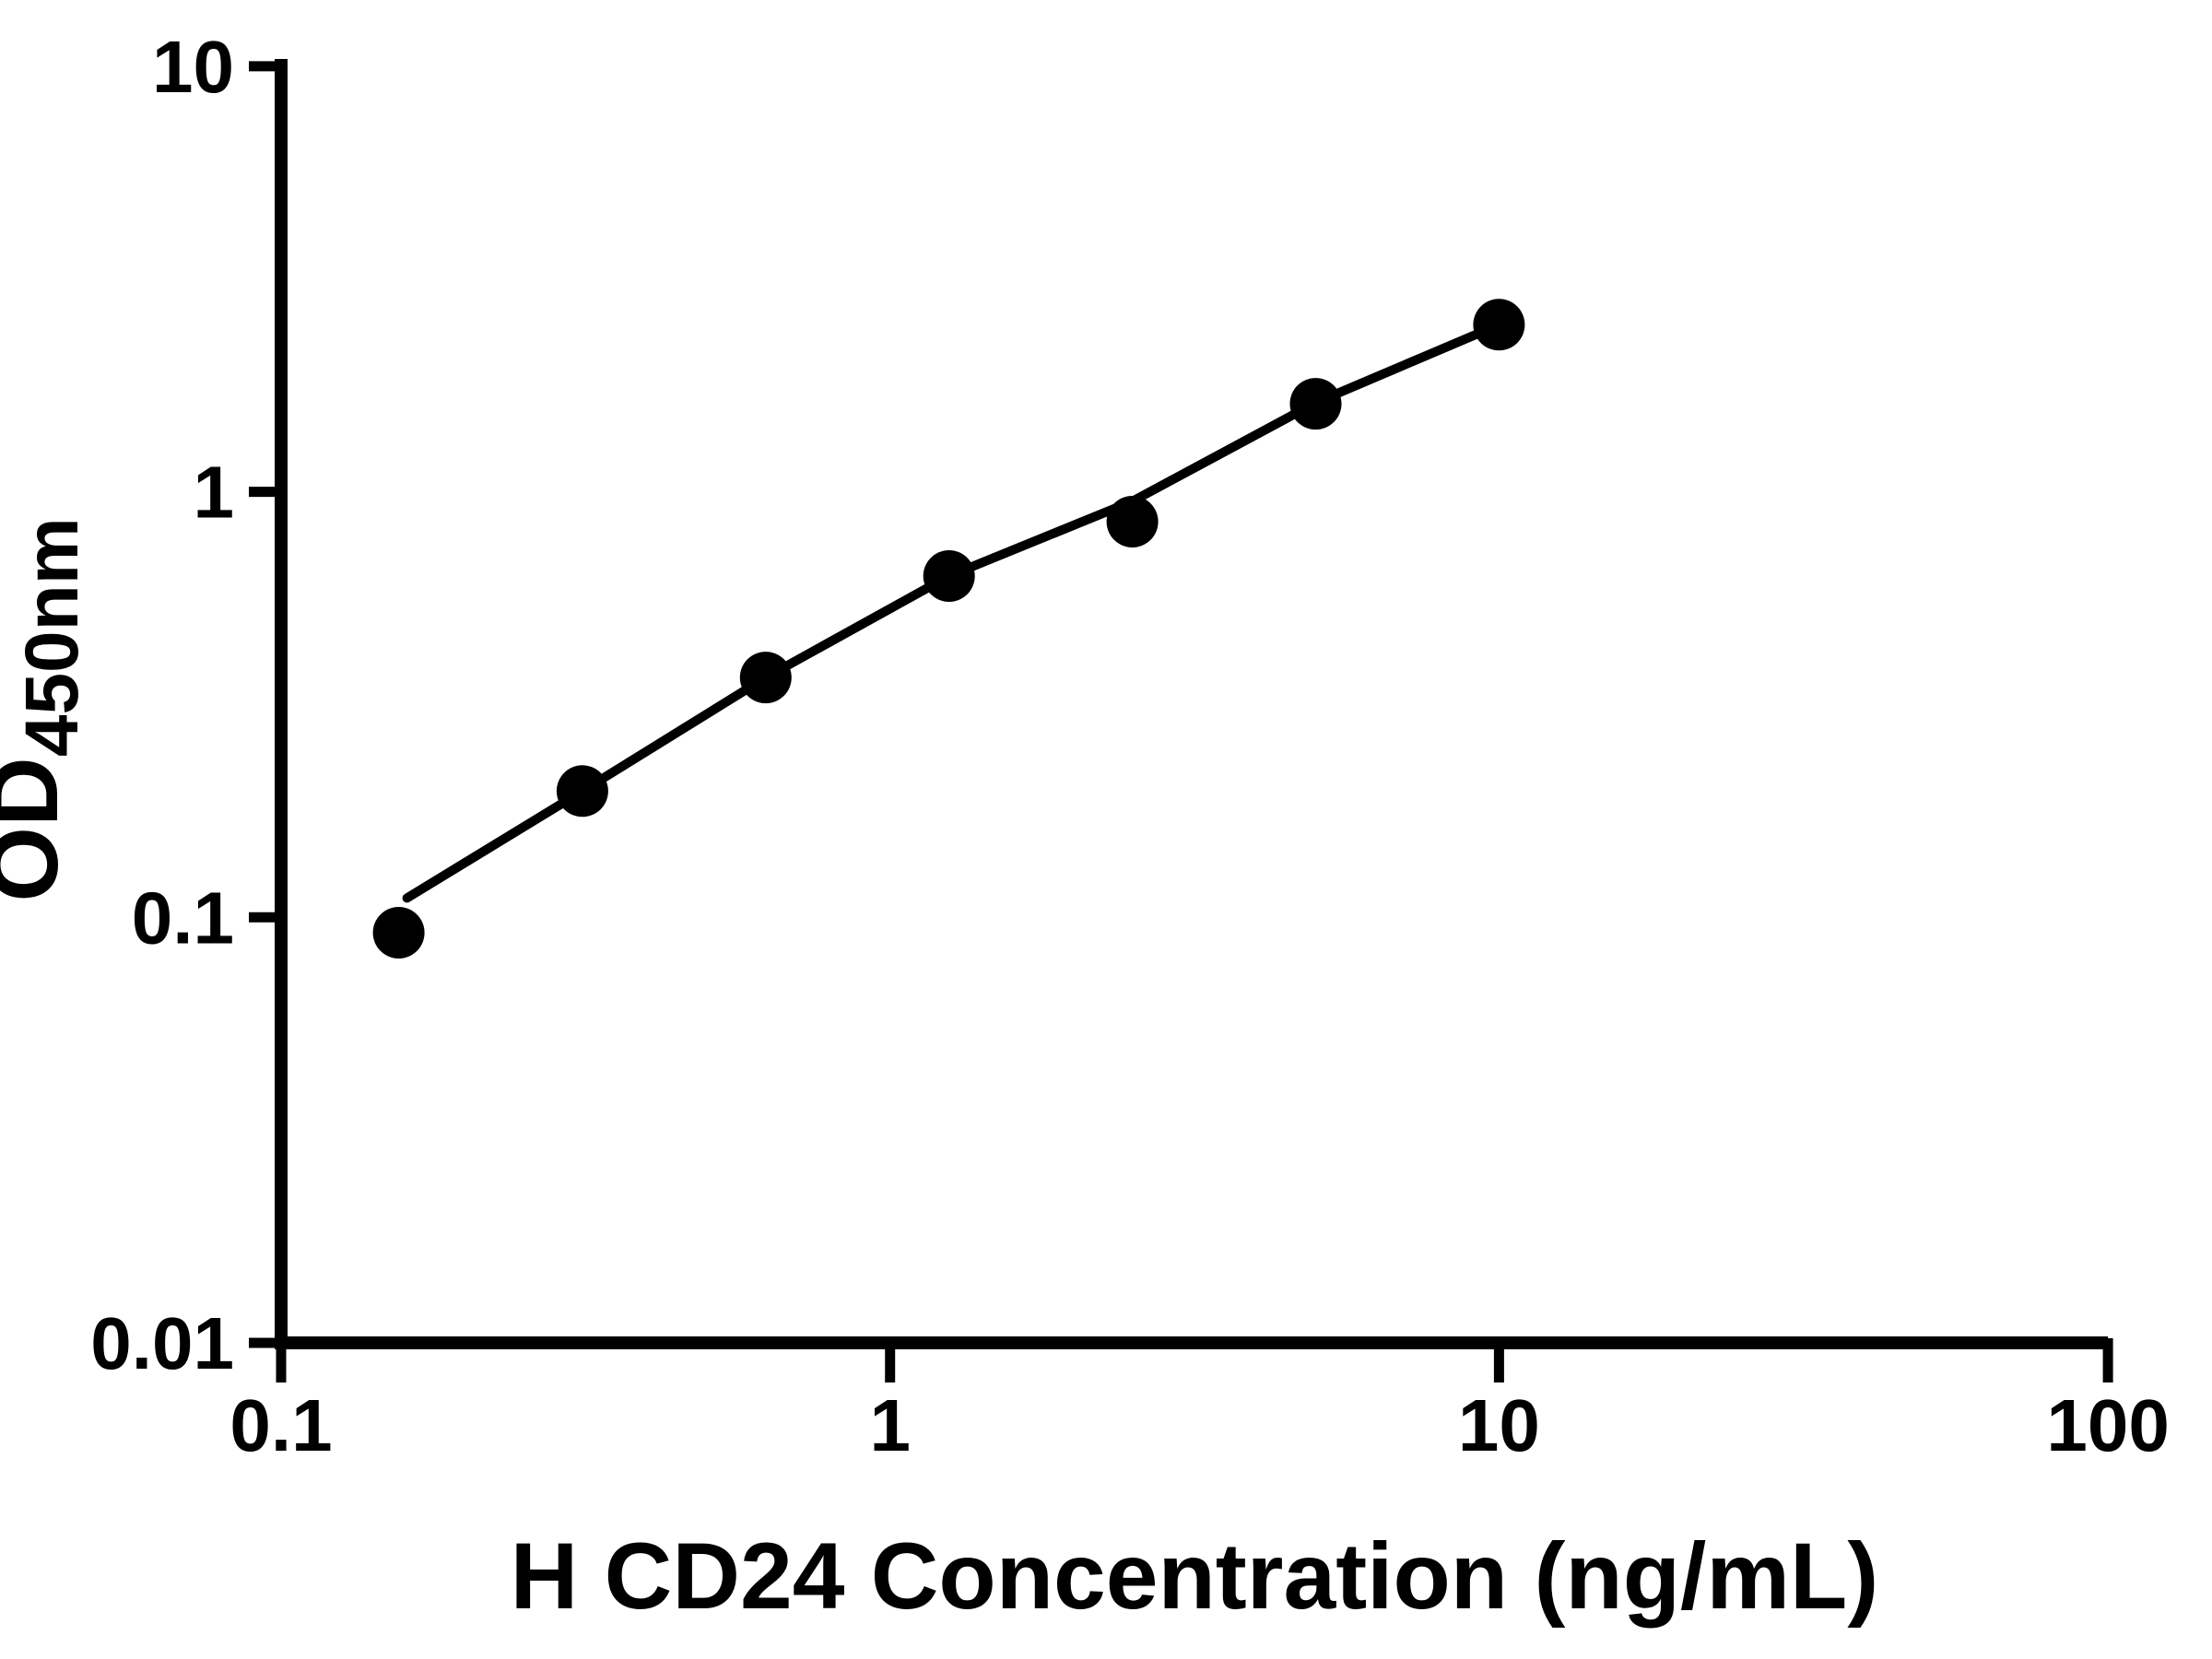 Image resolution: width=2212 pixels, height=1659 pixels. Describe the element at coordinates (1499, 1425) in the screenshot. I see `x-tick-label: 10` at that location.